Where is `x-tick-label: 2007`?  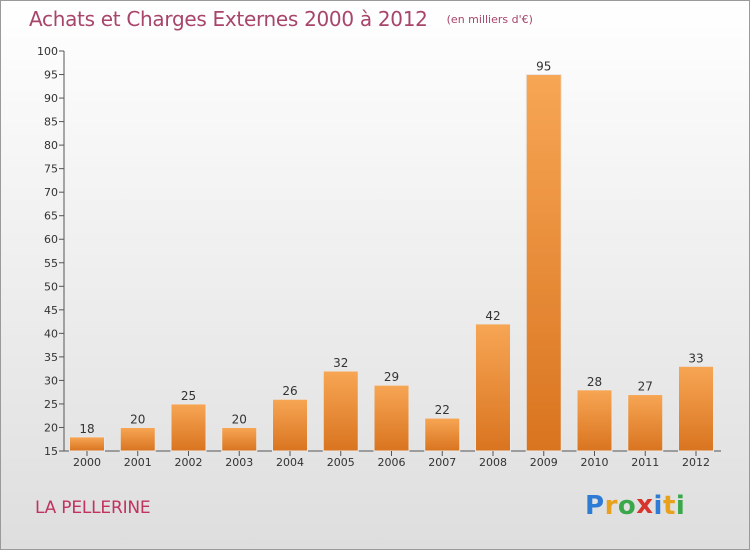
x-tick-label: 2007 is located at coordinates (442, 462).